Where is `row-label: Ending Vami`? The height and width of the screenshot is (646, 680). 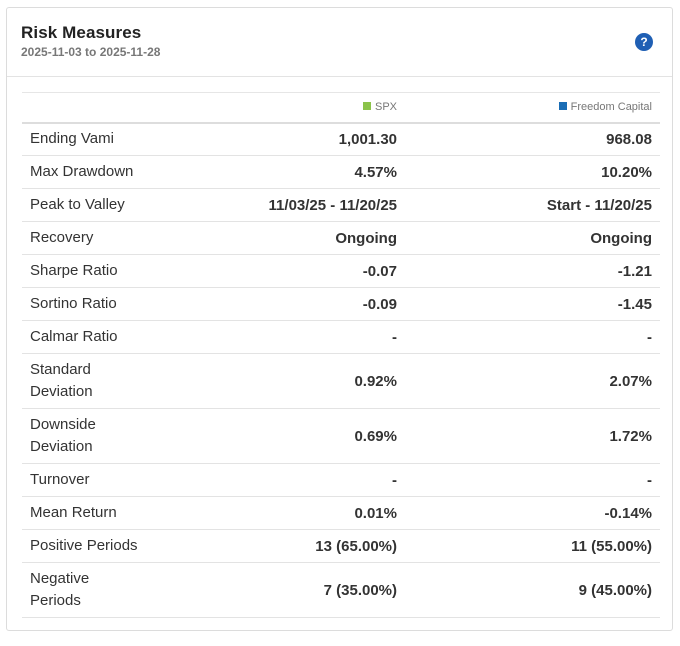 row-label: Ending Vami is located at coordinates (72, 139).